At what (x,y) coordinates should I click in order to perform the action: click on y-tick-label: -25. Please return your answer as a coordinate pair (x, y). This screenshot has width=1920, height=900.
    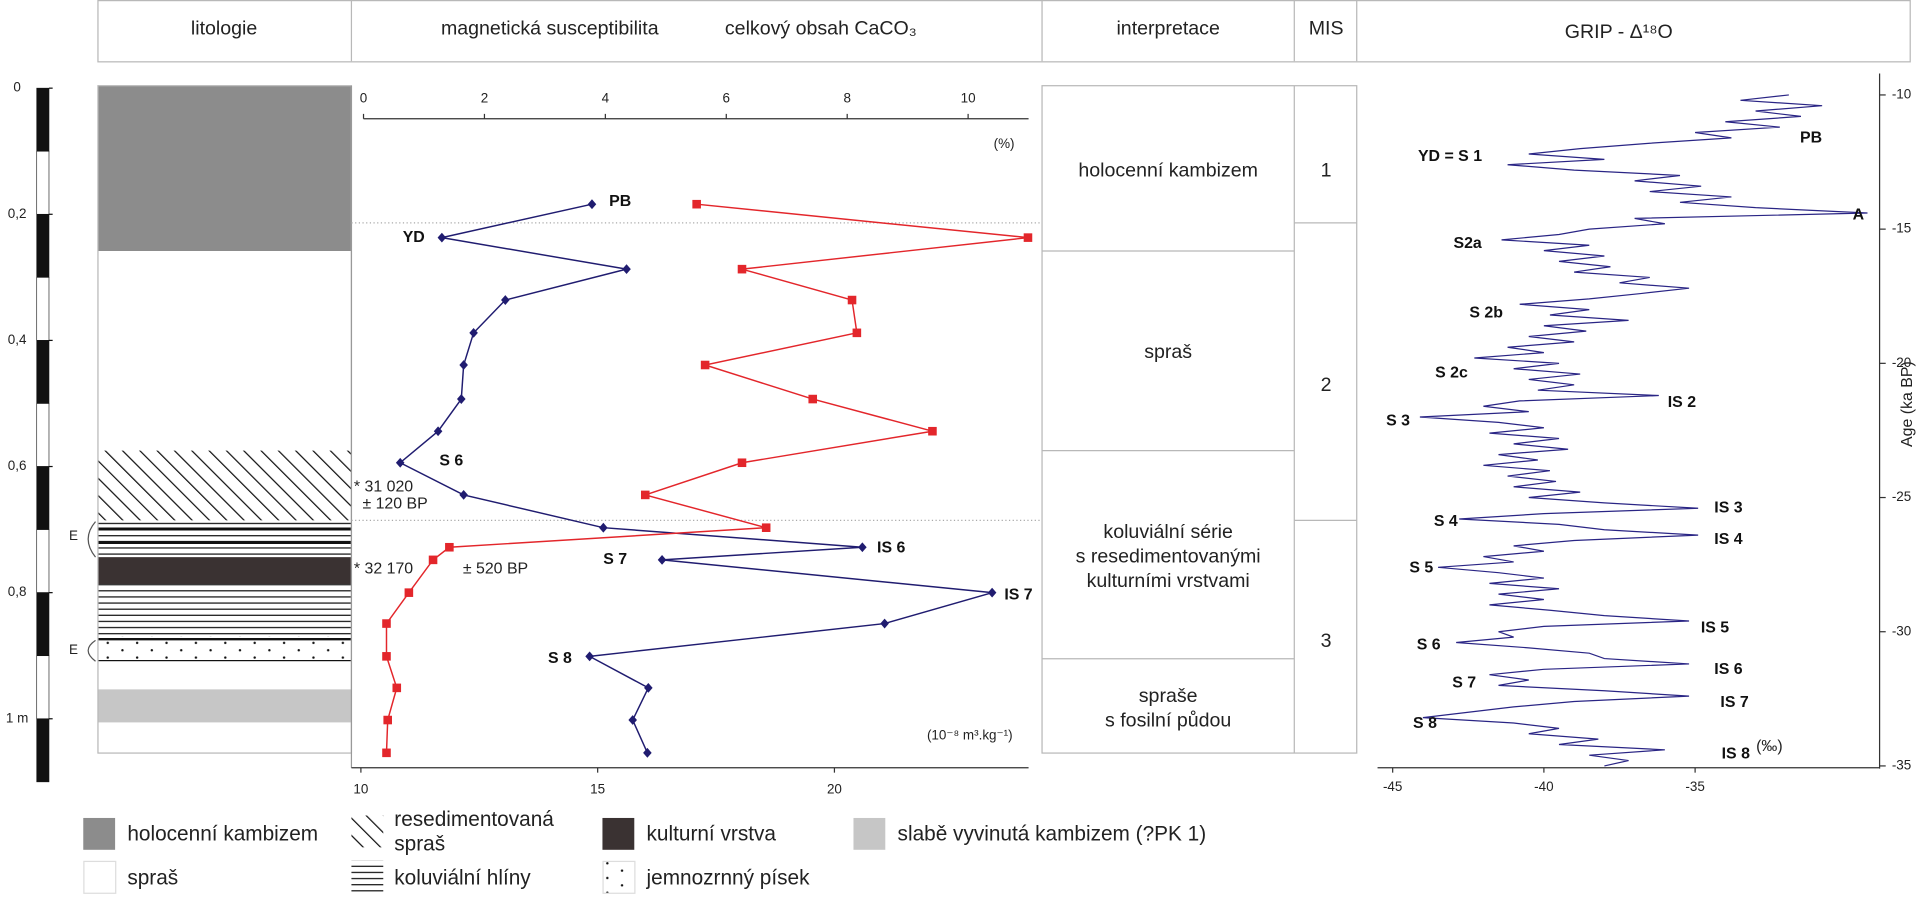
    Looking at the image, I should click on (1901, 496).